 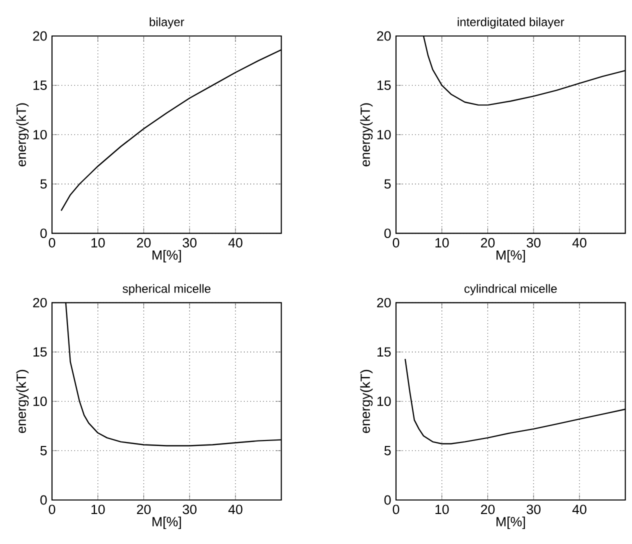 I want to click on chart-title: bilayer, so click(x=167, y=23).